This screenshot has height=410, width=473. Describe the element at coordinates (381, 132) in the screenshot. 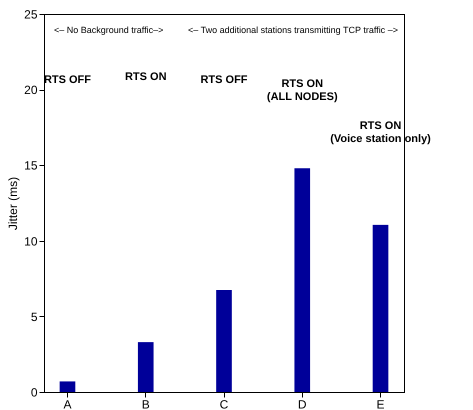

I see `annotation: RTS ON (Voice station only)` at that location.